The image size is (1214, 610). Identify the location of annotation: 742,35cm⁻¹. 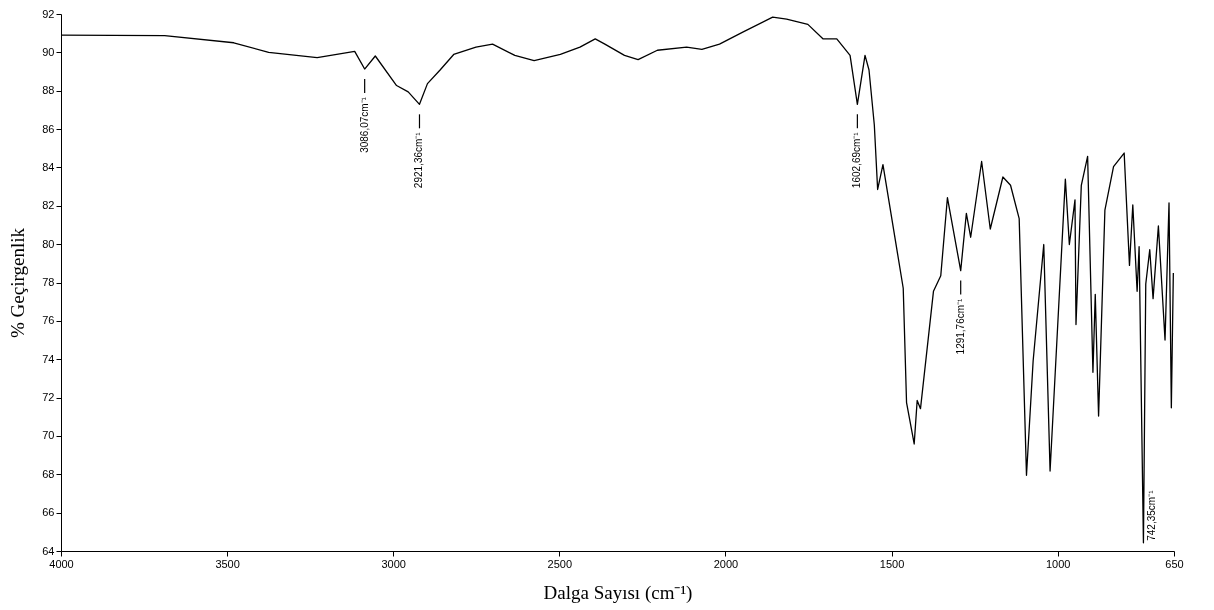
(1152, 515).